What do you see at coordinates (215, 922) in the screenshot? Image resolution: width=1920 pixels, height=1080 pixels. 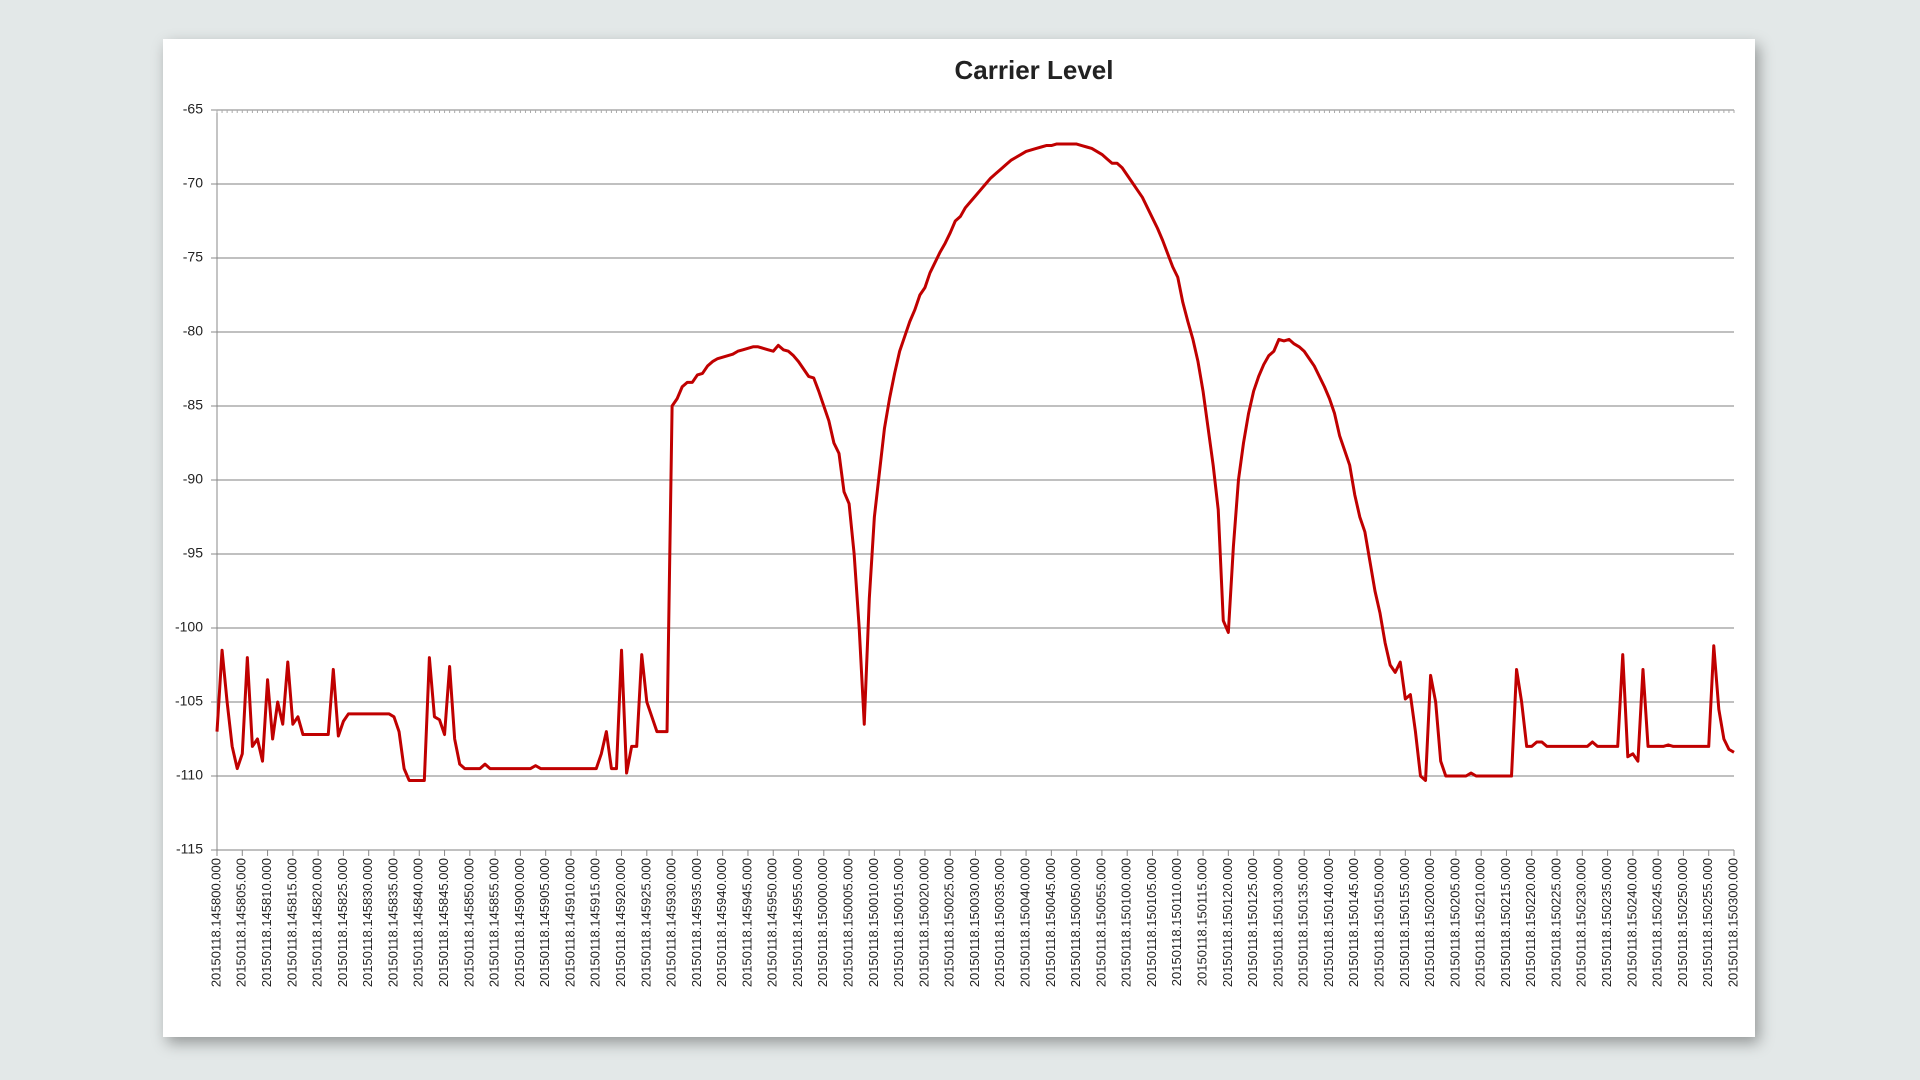 I see `x-tick-label: 20150118.145800.000` at bounding box center [215, 922].